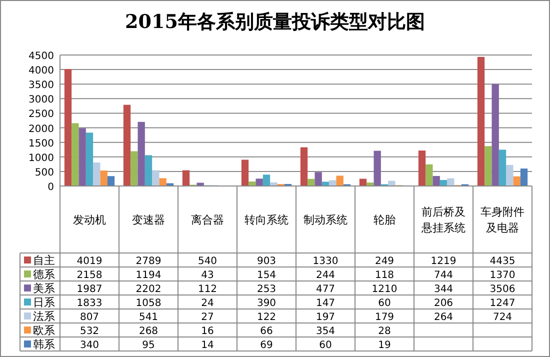 This screenshot has height=357, width=550. What do you see at coordinates (326, 317) in the screenshot?
I see `data-label: 197` at bounding box center [326, 317].